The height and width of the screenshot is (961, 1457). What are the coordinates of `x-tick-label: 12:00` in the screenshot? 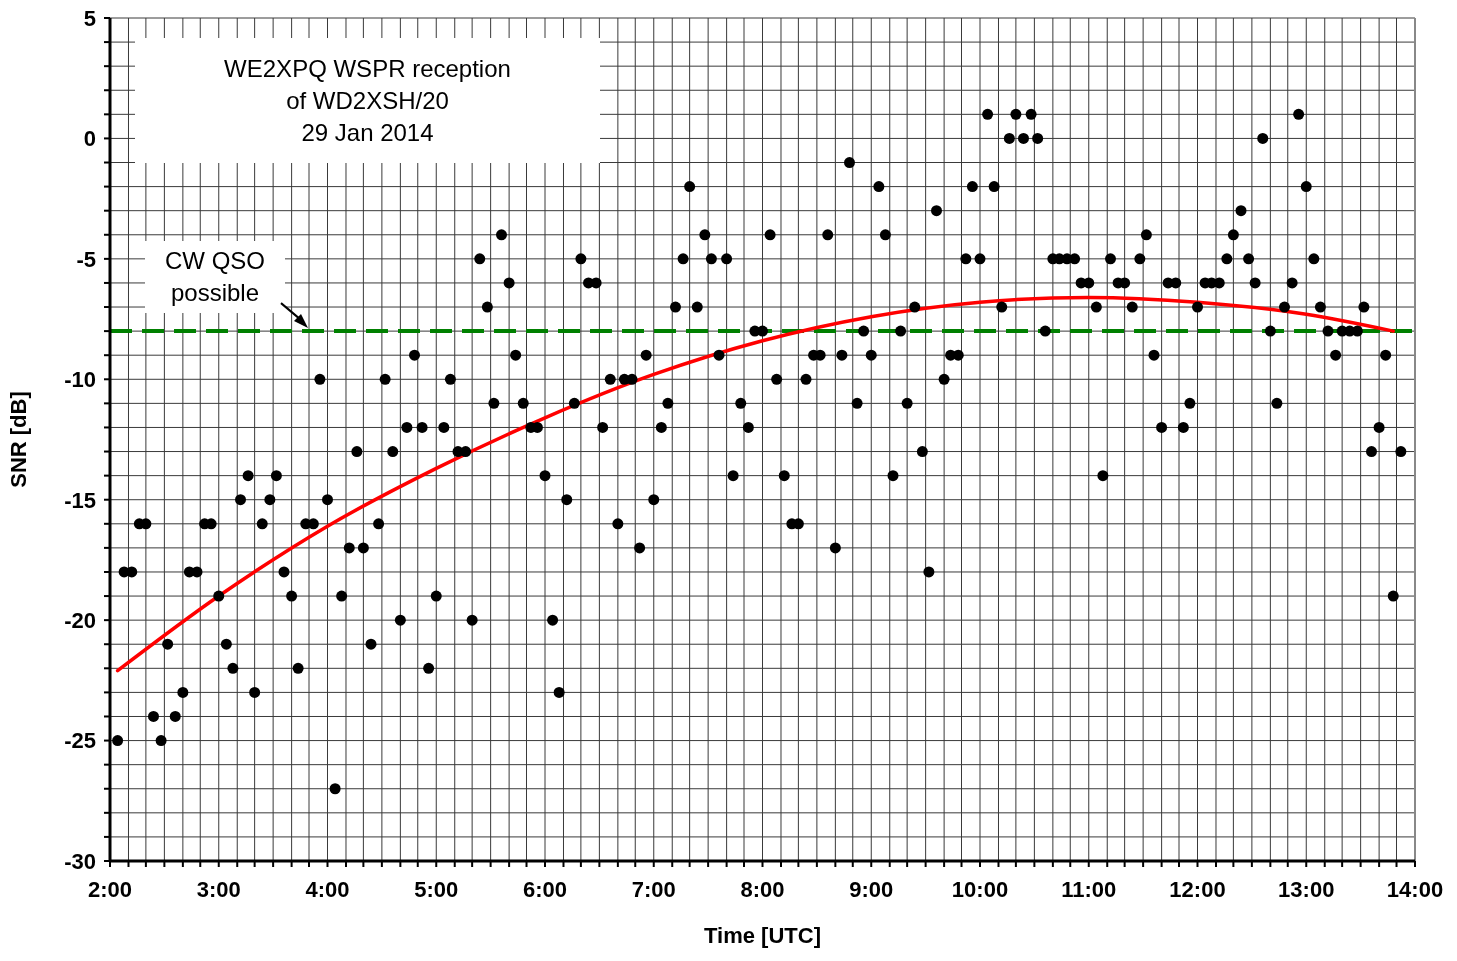 It's located at (1197, 889).